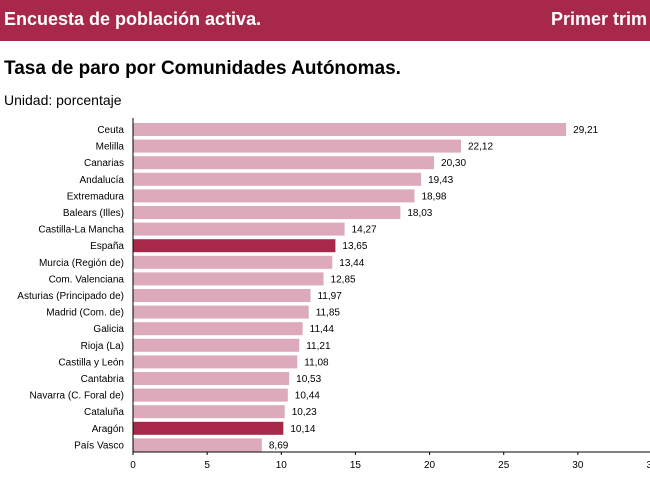  Describe the element at coordinates (480, 147) in the screenshot. I see `value-label: 22,12` at that location.